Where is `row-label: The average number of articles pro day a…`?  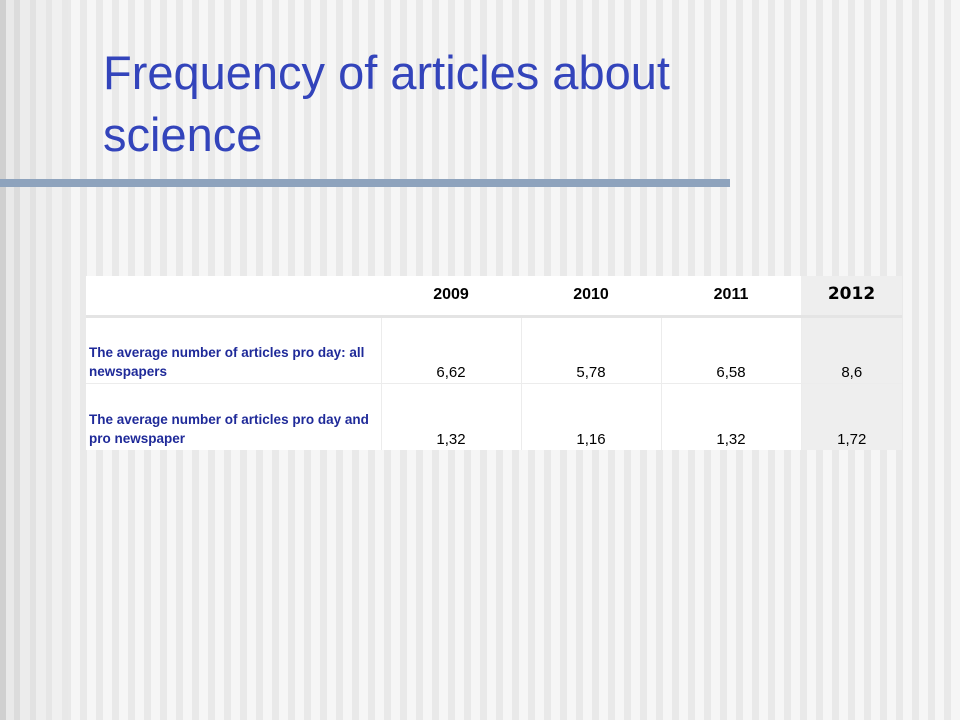
row-label: The average number of articles pro day a… is located at coordinates (234, 416).